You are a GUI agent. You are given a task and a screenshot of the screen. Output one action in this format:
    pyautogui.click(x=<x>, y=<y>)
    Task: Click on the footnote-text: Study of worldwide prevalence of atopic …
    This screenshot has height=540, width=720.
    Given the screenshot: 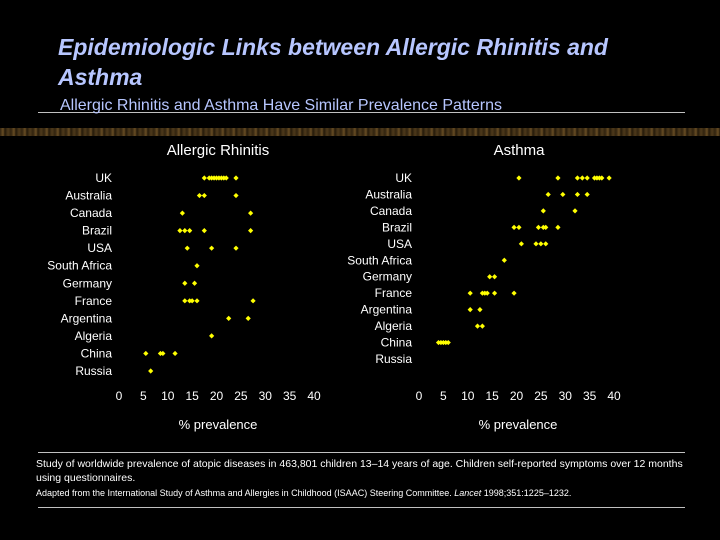 What is the action you would take?
    pyautogui.click(x=359, y=471)
    